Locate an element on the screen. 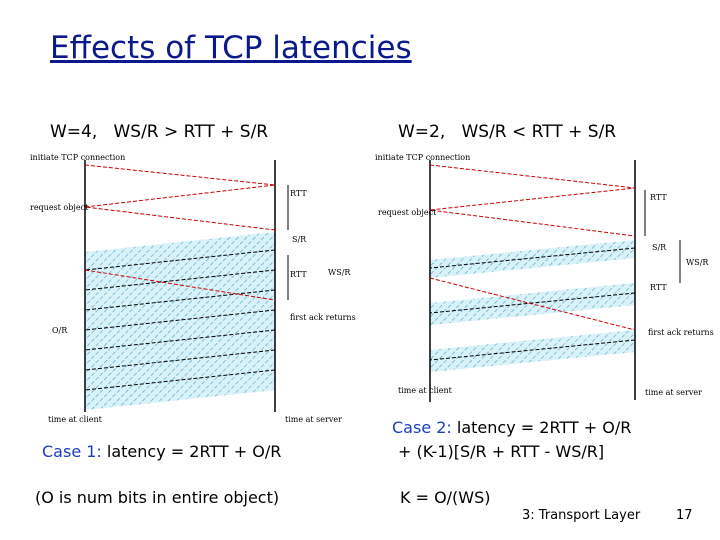  note: (O is num bits in entire object) is located at coordinates (157, 497).